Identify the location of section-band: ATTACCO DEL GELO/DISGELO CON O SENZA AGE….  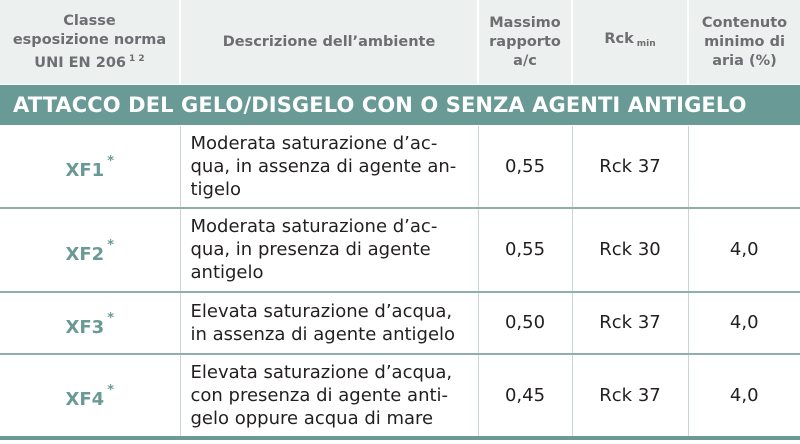
(400, 105).